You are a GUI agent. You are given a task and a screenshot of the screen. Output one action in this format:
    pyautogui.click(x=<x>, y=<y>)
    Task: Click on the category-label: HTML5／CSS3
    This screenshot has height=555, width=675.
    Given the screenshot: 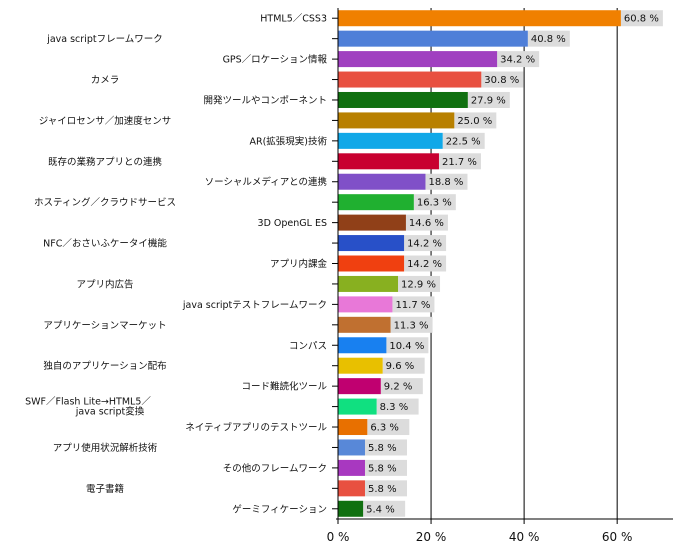 What is the action you would take?
    pyautogui.click(x=293, y=19)
    